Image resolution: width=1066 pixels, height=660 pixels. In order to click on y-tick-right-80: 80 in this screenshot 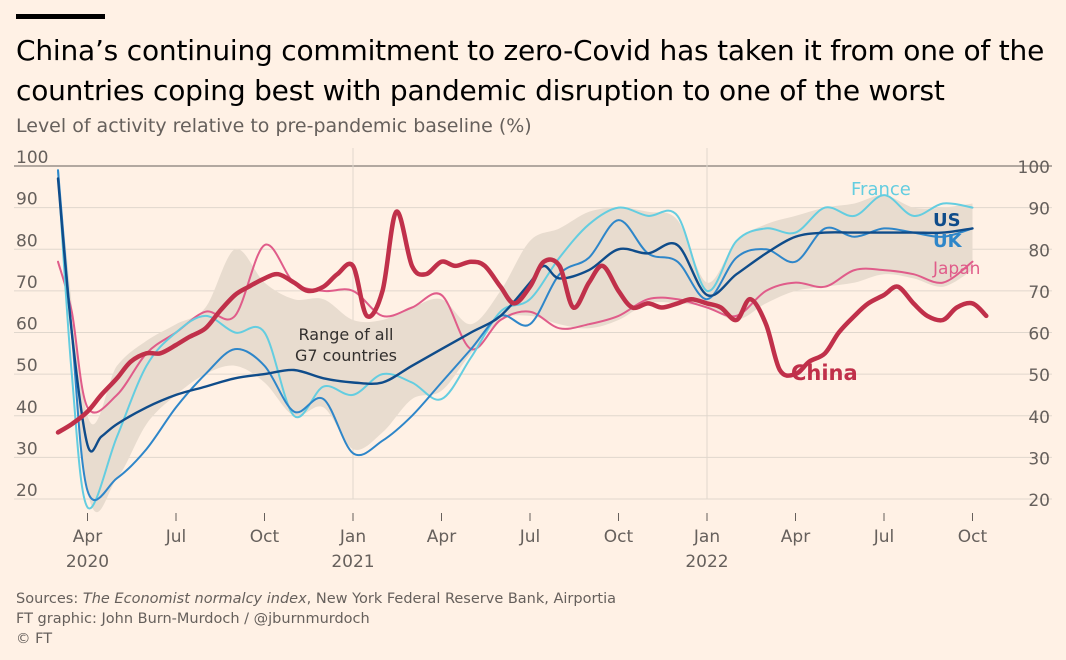, I will do `click(1039, 251)`.